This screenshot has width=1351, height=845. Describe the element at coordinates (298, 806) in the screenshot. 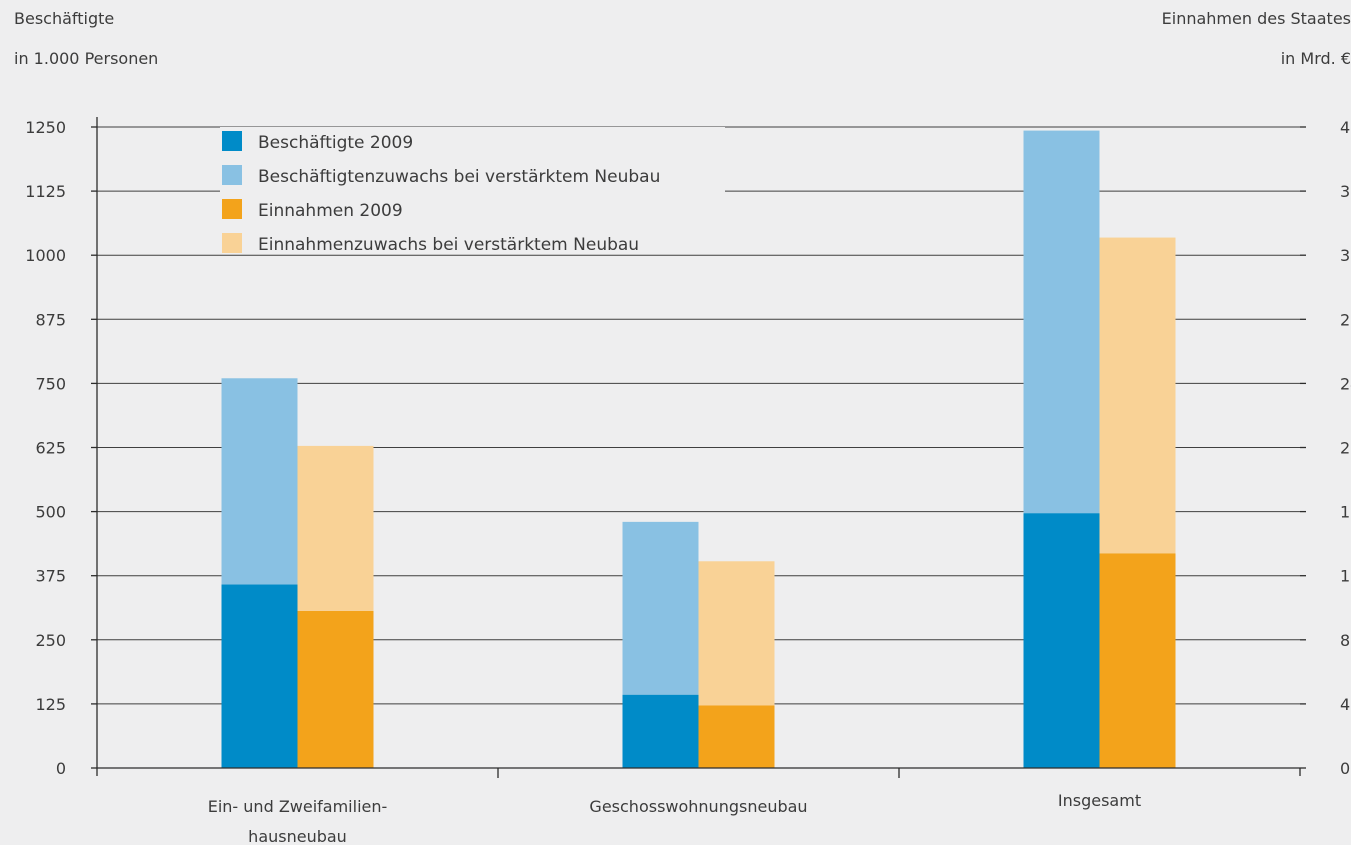

I see `category-label: Ein- und Zweifamilien-` at that location.